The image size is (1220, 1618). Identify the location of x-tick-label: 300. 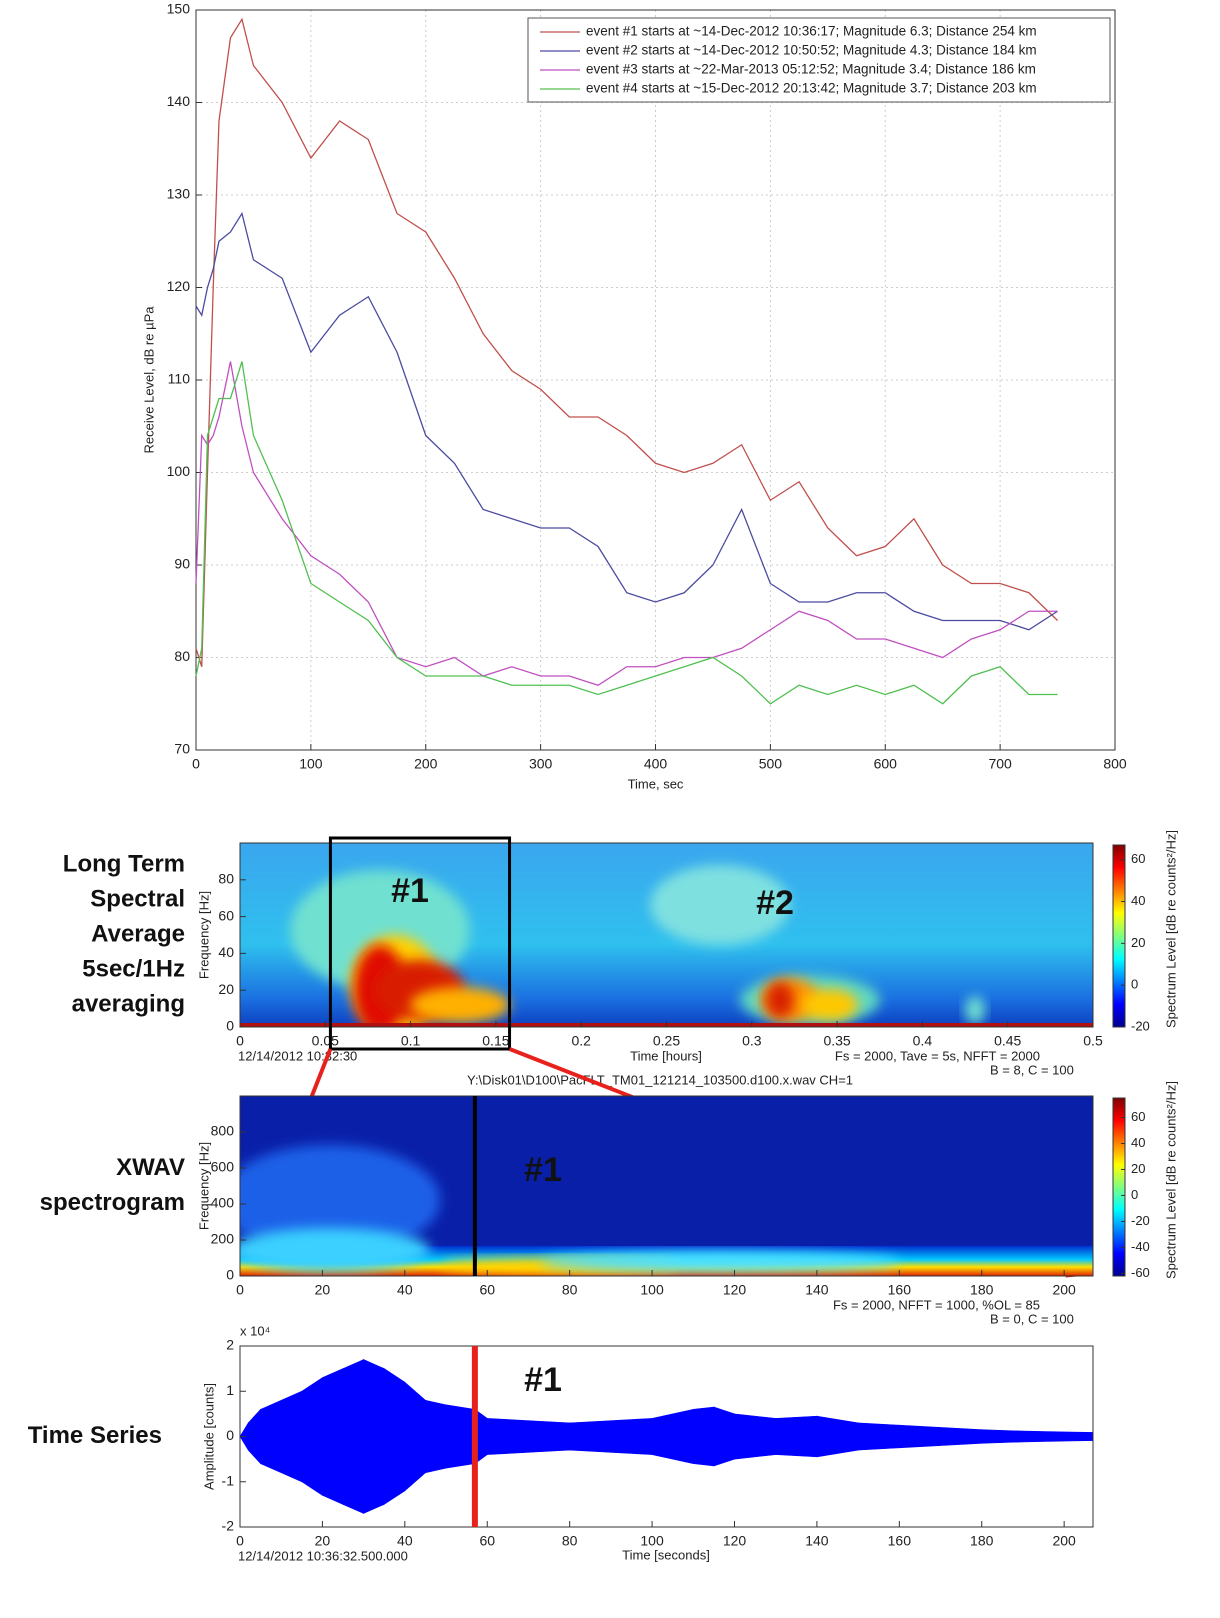
(541, 764).